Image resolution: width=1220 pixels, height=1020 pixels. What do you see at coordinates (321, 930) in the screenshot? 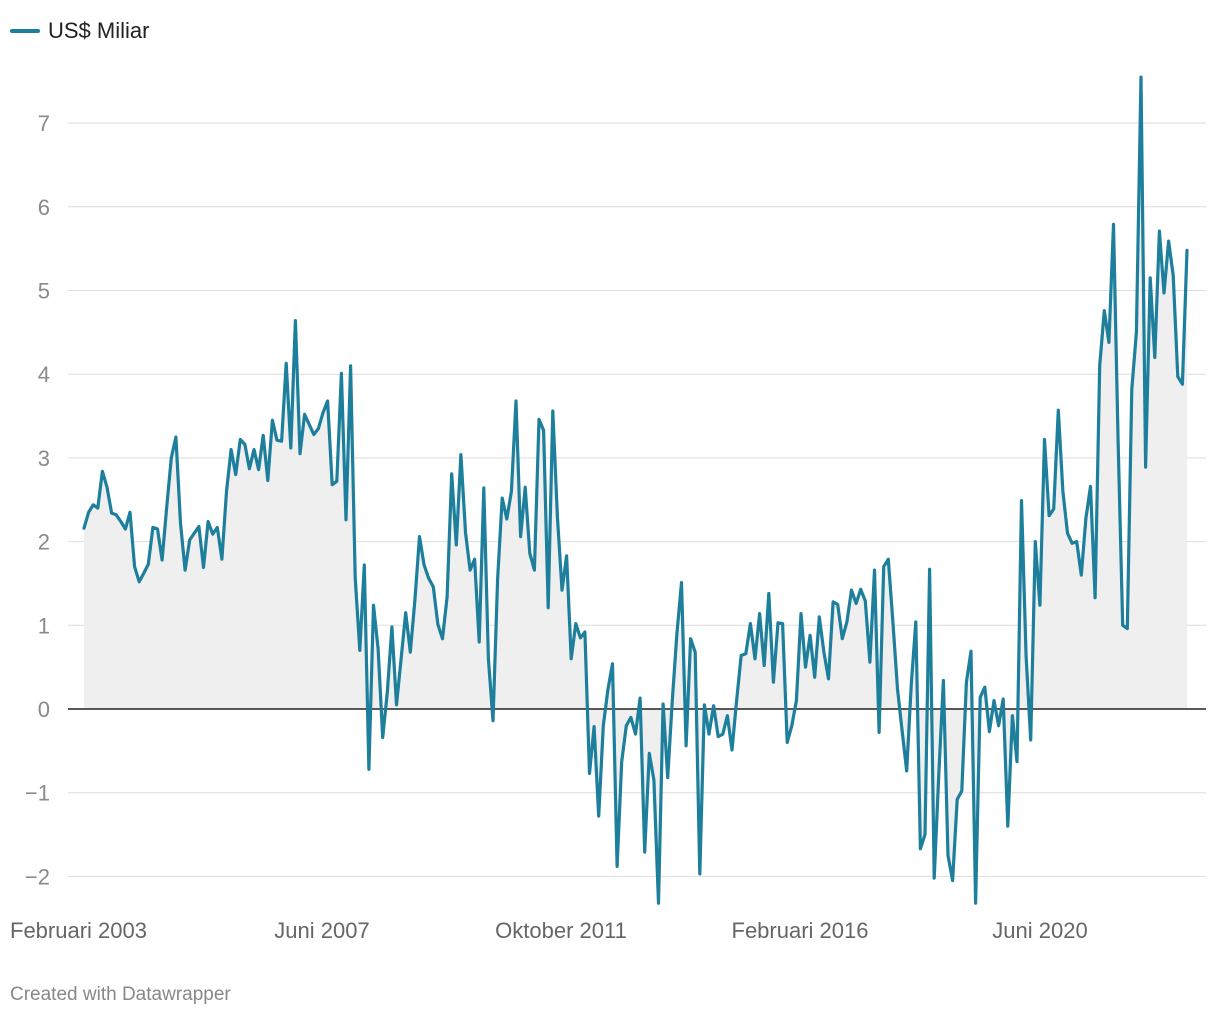
I see `x-tick-label: Juni 2007` at bounding box center [321, 930].